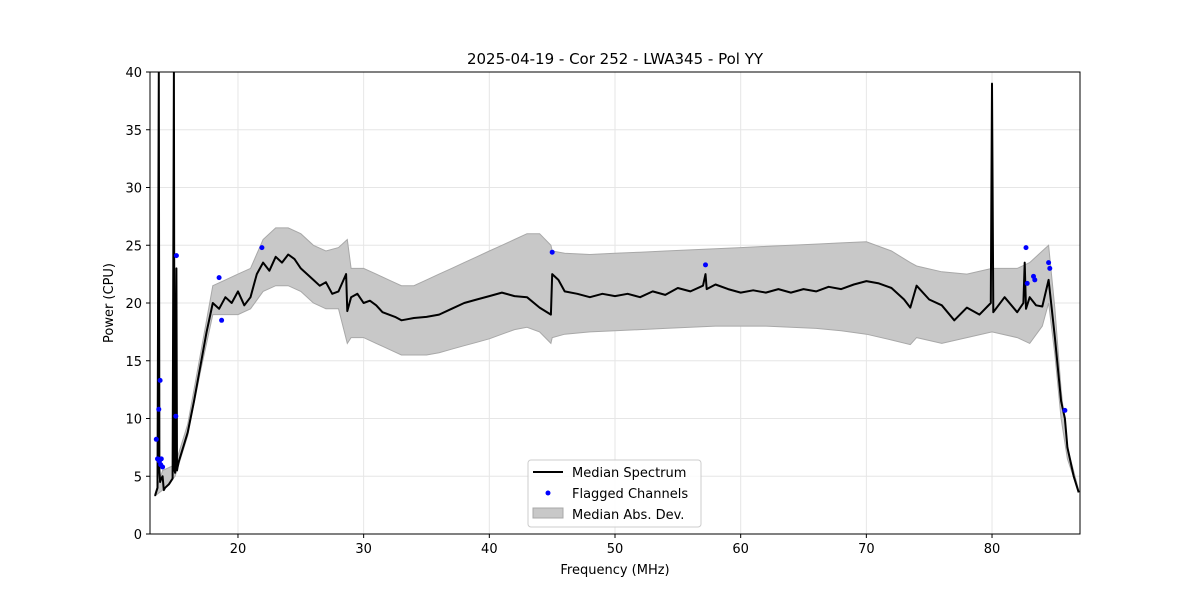  Describe the element at coordinates (548, 493) in the screenshot. I see `legend-point-swatch` at that location.